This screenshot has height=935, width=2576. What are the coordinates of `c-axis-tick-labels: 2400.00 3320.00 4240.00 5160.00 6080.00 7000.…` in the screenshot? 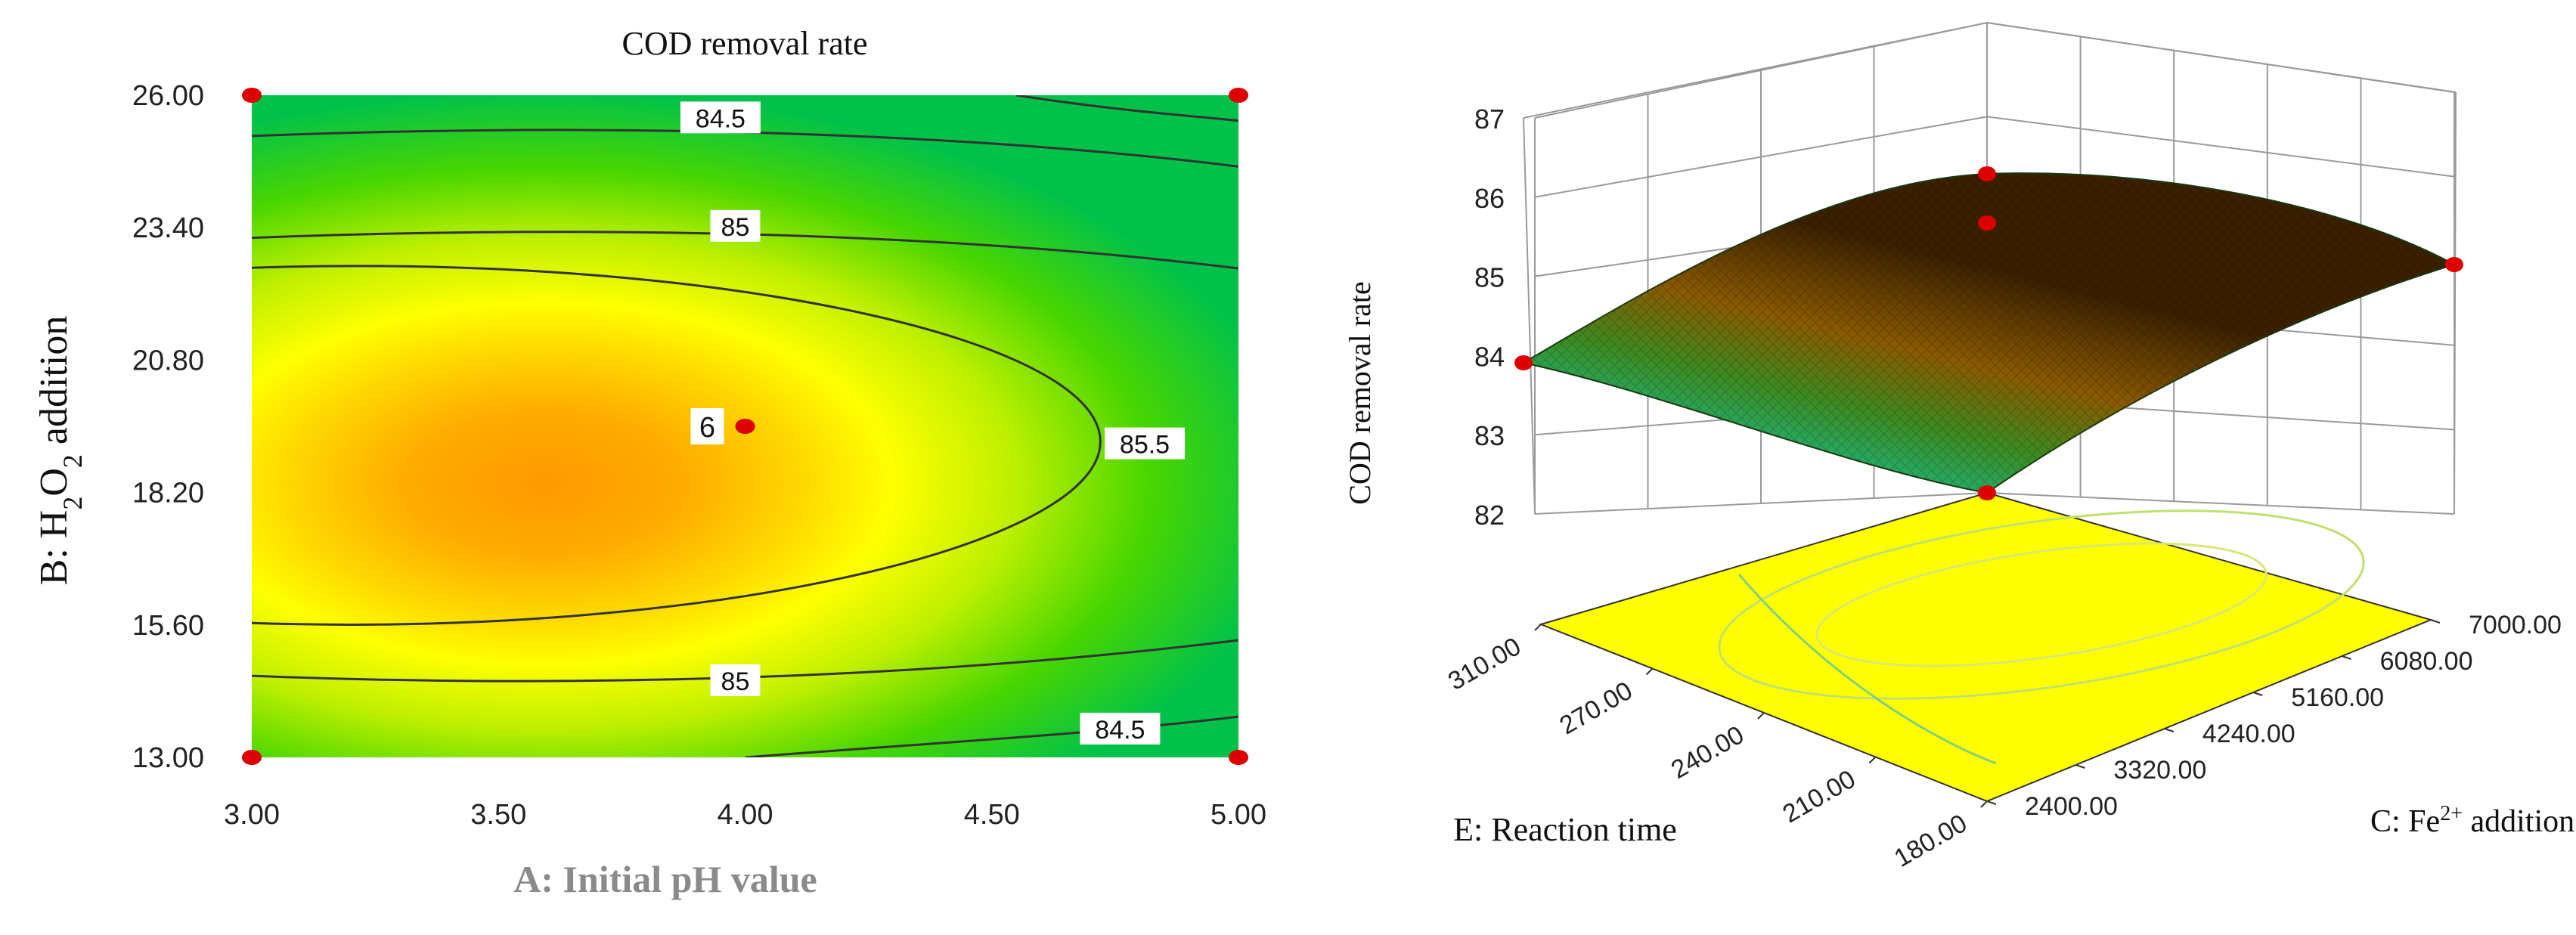 It's located at (2274, 716).